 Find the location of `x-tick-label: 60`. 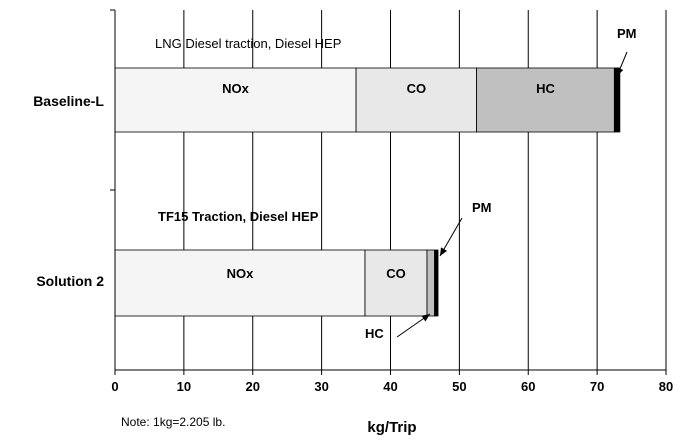

x-tick-label: 60 is located at coordinates (528, 386).